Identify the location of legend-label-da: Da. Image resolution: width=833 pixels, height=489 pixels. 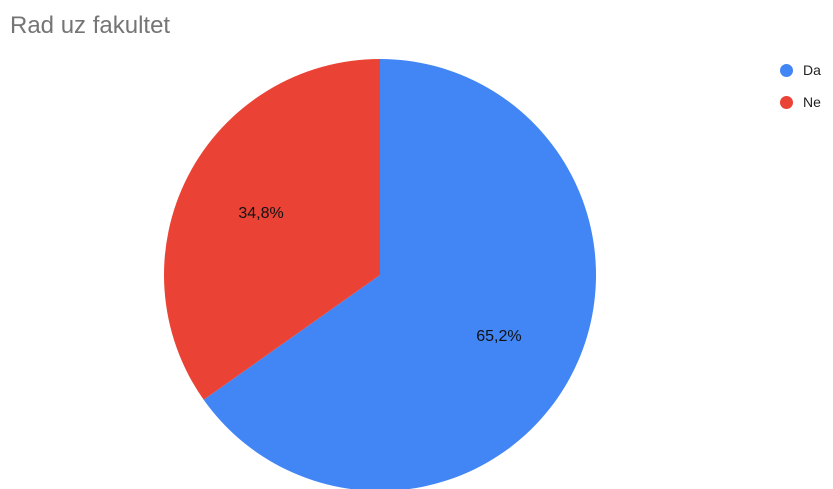
(812, 70).